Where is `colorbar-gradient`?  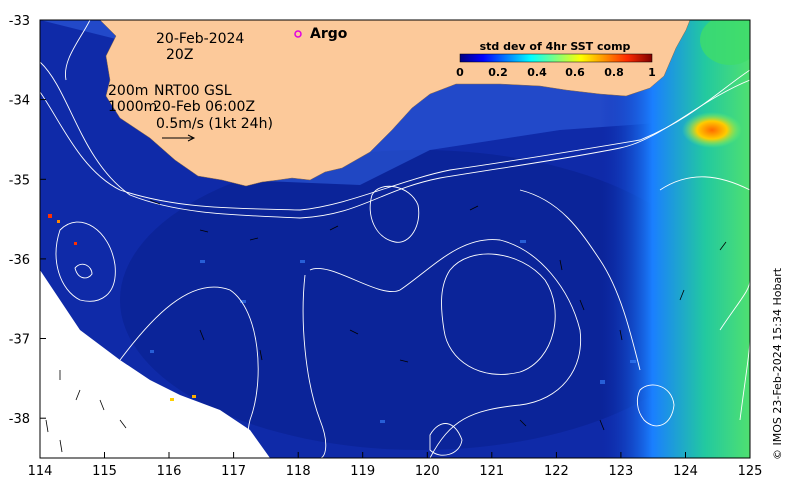 colorbar-gradient is located at coordinates (556, 58).